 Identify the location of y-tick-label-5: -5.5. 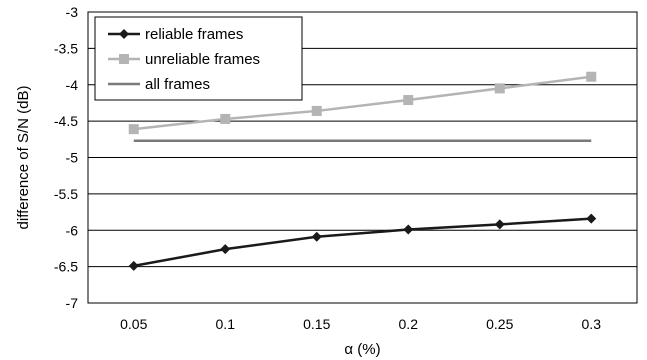
(66, 194).